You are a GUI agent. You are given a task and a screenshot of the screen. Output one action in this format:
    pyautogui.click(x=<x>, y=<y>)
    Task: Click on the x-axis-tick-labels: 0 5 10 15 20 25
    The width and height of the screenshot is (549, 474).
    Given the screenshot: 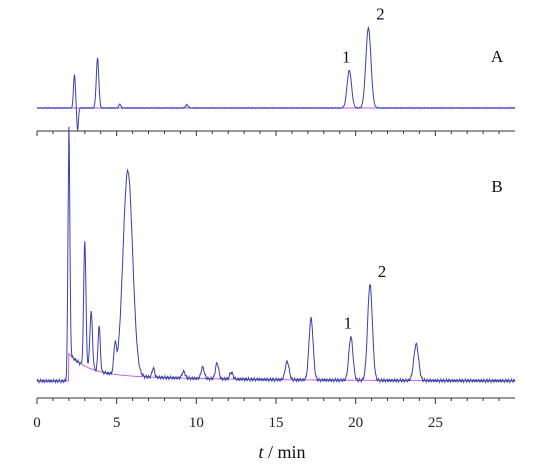 What is the action you would take?
    pyautogui.click(x=238, y=423)
    